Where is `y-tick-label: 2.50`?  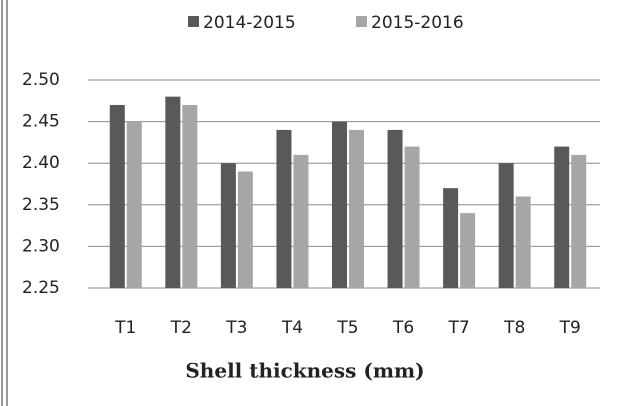 y-tick-label: 2.50 is located at coordinates (41, 80).